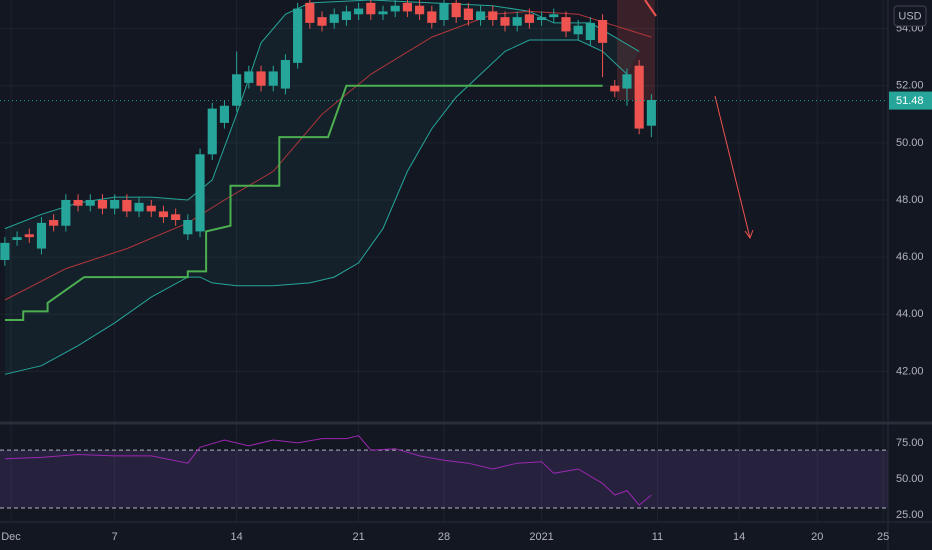 This screenshot has width=932, height=550. I want to click on last-price-label: 51.48, so click(910, 101).